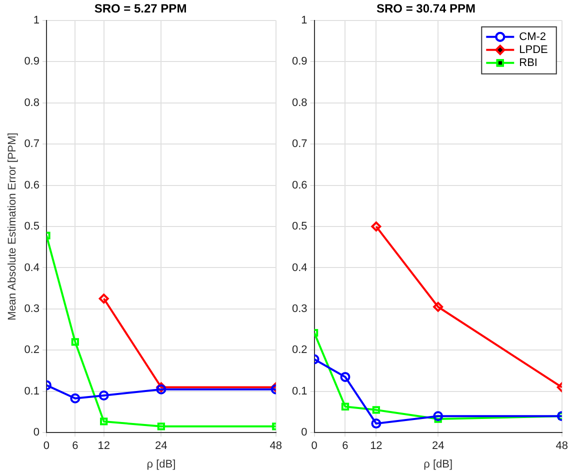 Image resolution: width=571 pixels, height=473 pixels. I want to click on chart-title: SRO = 5.27 PPM, so click(140, 9).